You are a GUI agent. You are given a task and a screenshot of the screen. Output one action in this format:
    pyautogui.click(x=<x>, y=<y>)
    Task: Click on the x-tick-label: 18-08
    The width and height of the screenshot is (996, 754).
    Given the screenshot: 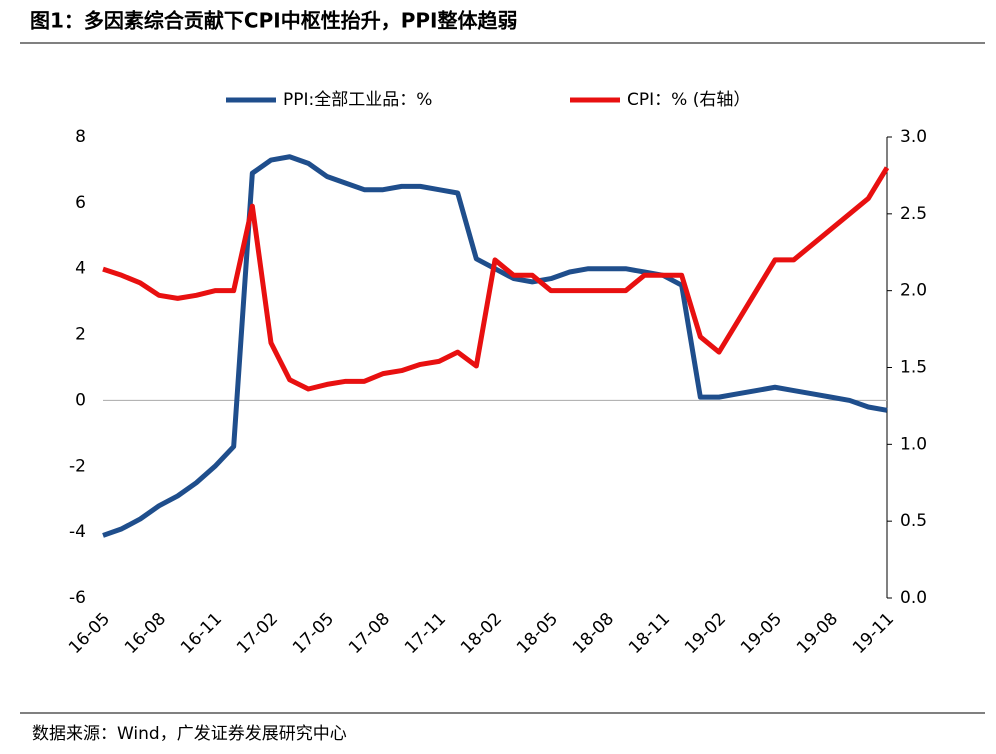 What is the action you would take?
    pyautogui.click(x=593, y=633)
    